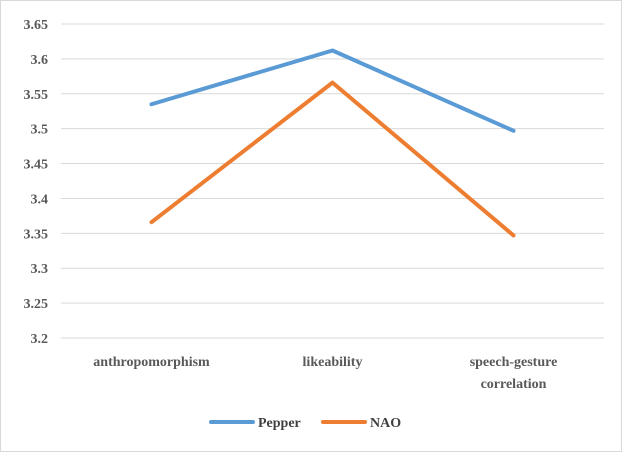  Describe the element at coordinates (279, 423) in the screenshot. I see `legend-label: Pepper` at that location.